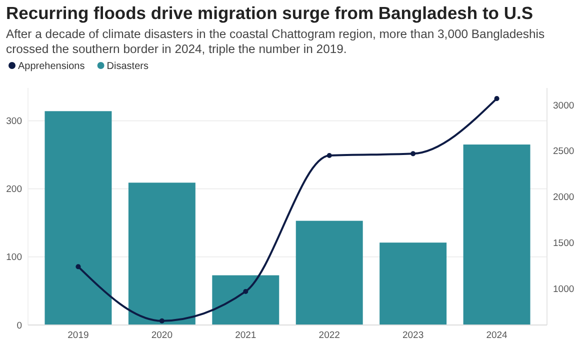 Image resolution: width=580 pixels, height=346 pixels. Describe the element at coordinates (78, 335) in the screenshot. I see `x-tick-label: 2019` at that location.